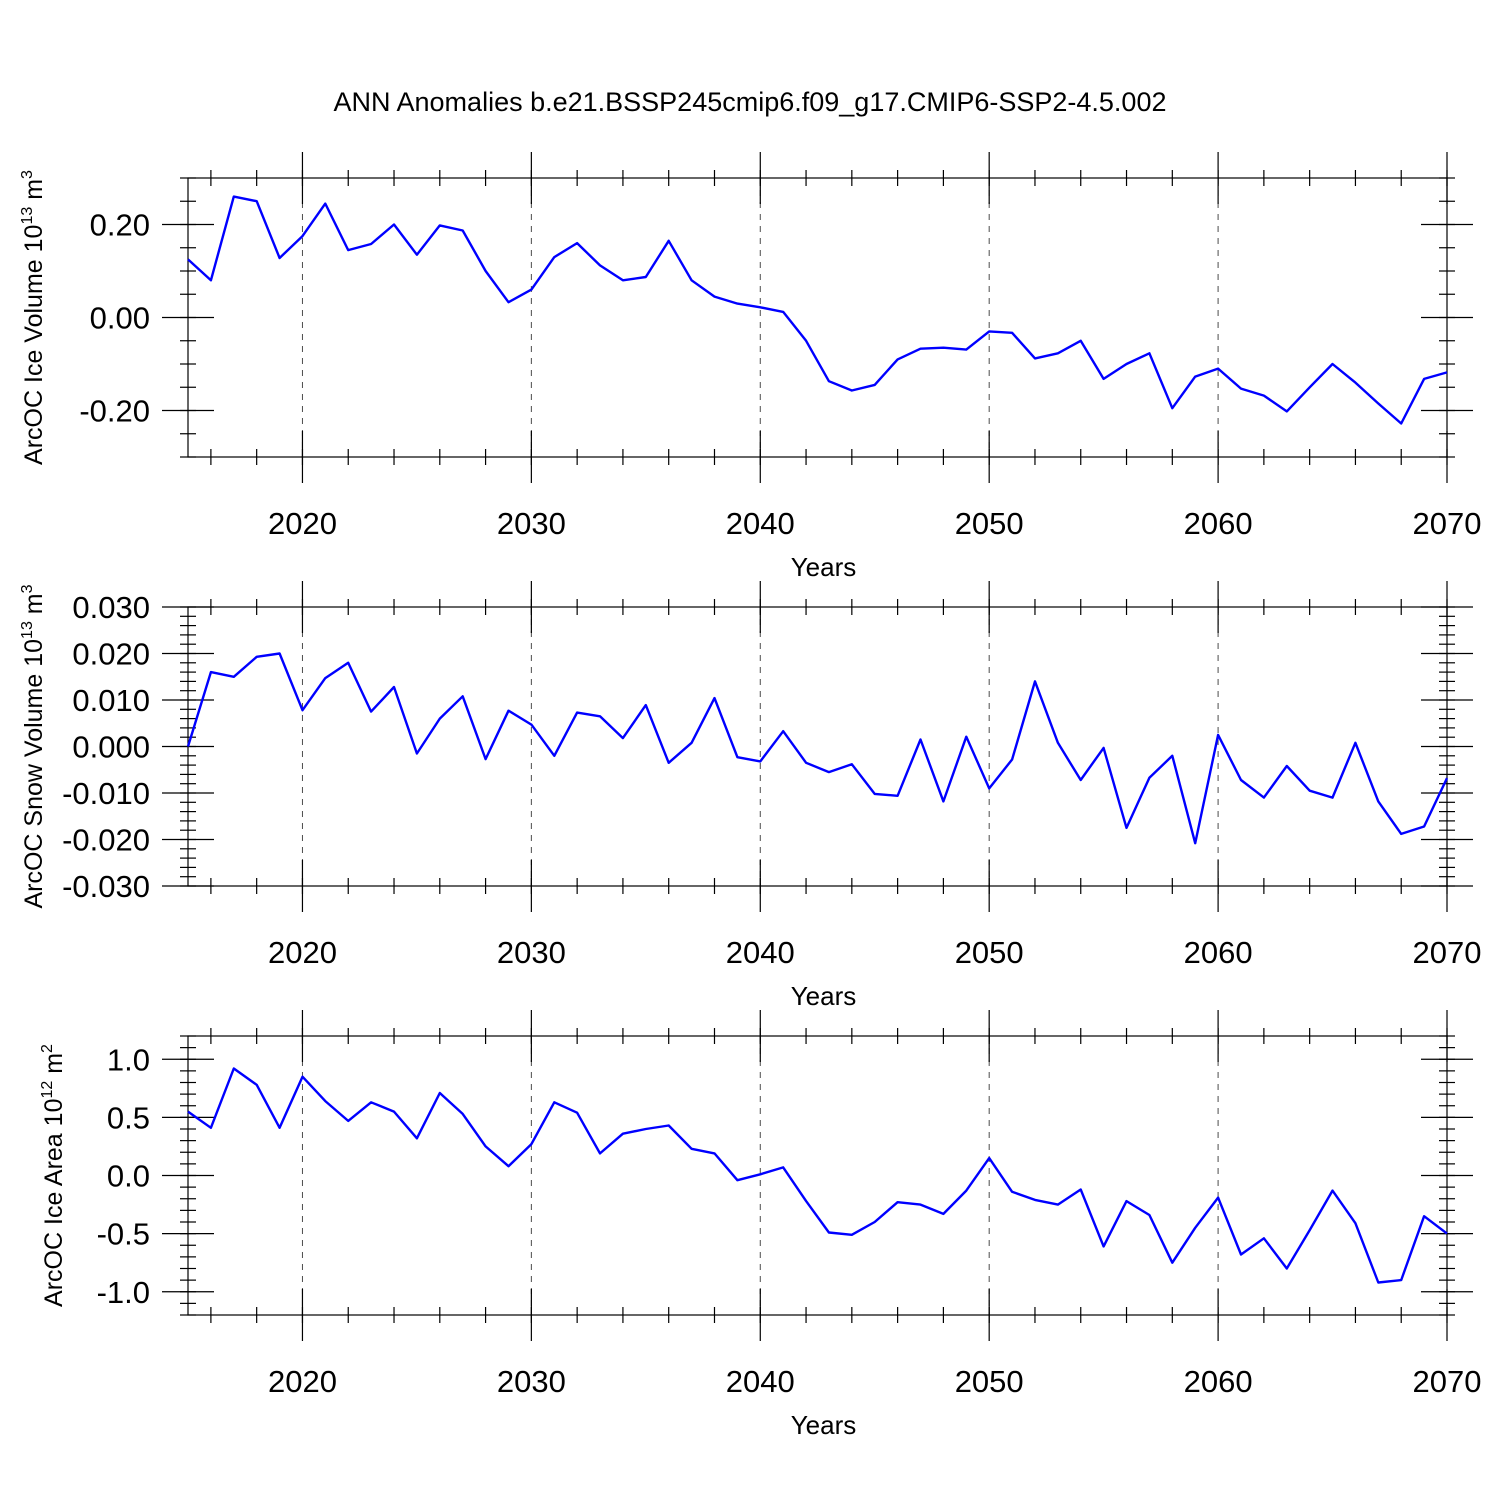  Describe the element at coordinates (34, 345) in the screenshot. I see `y-axis-title-part: ArcOC Ice Volume 10` at that location.